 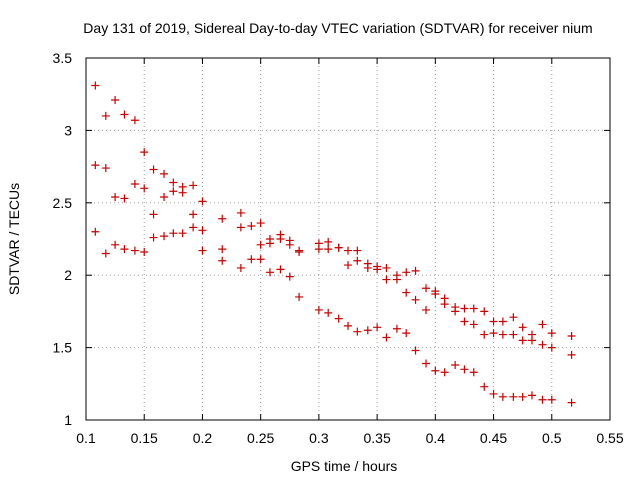 What do you see at coordinates (63, 348) in the screenshot?
I see `y-tick-label: 1.5` at bounding box center [63, 348].